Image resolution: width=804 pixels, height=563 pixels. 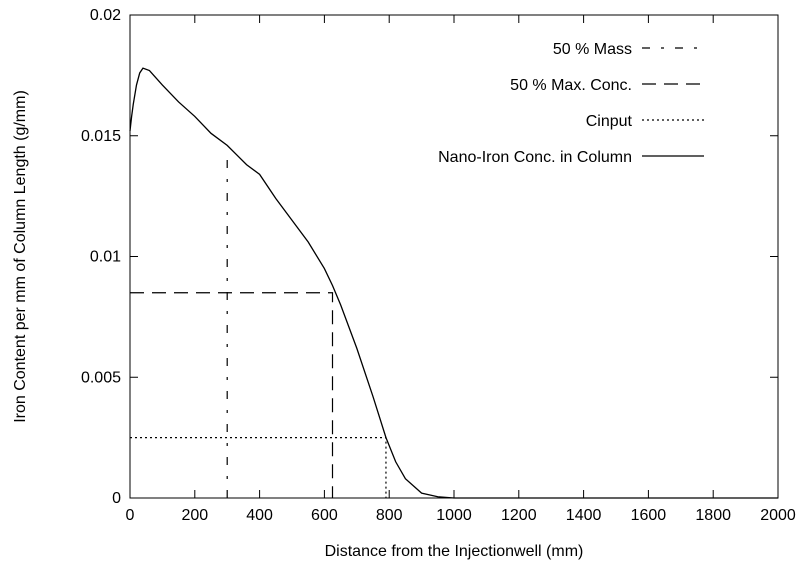 I want to click on x-tick-label: 1200, so click(x=519, y=515).